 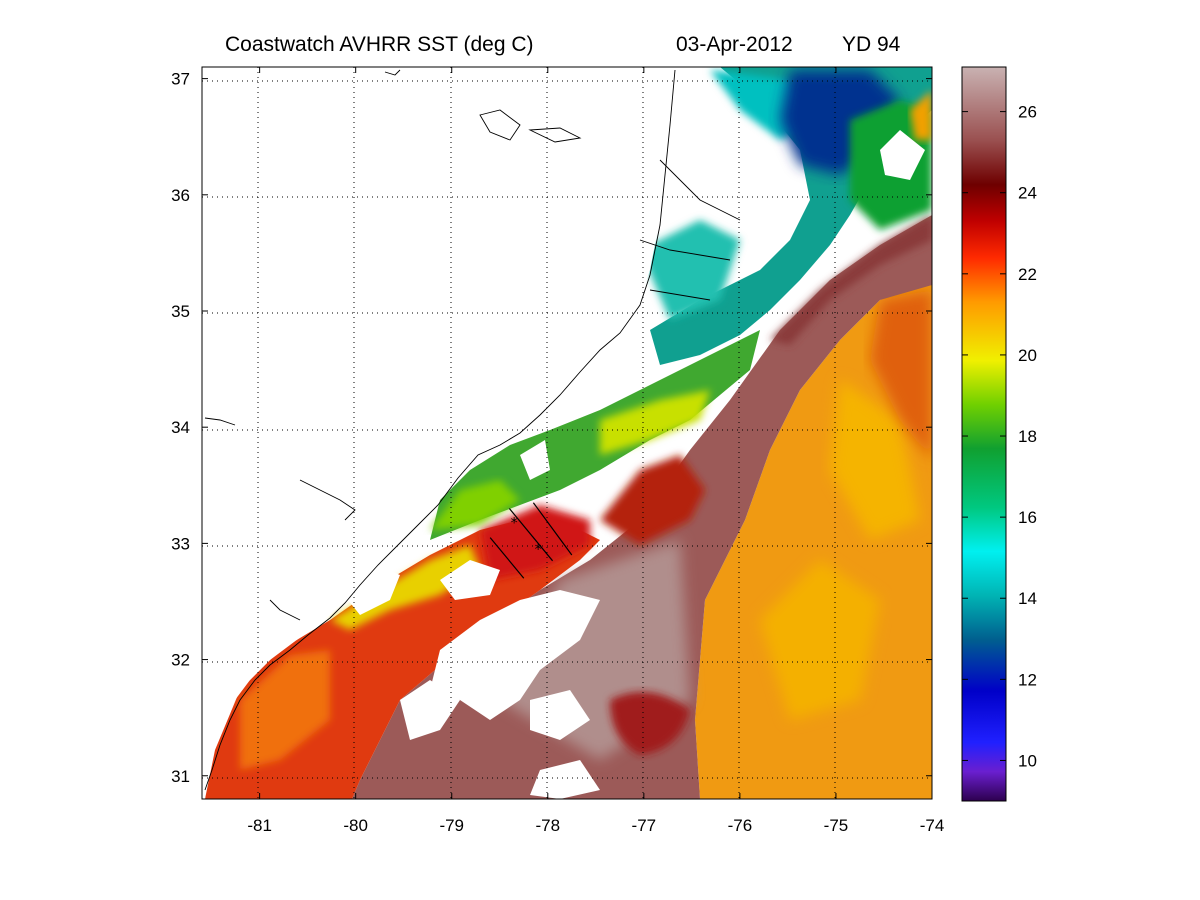 What do you see at coordinates (180, 195) in the screenshot?
I see `y-tick-label: 36` at bounding box center [180, 195].